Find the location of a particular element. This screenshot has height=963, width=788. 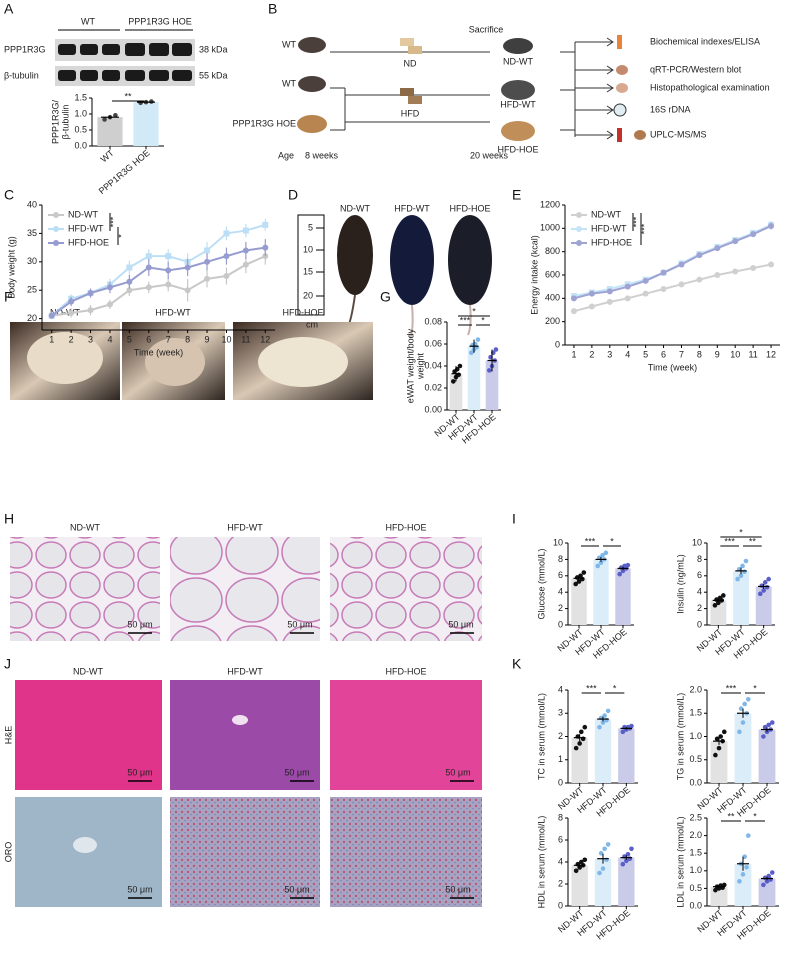

liver-photos is located at coordinates (248, 793).